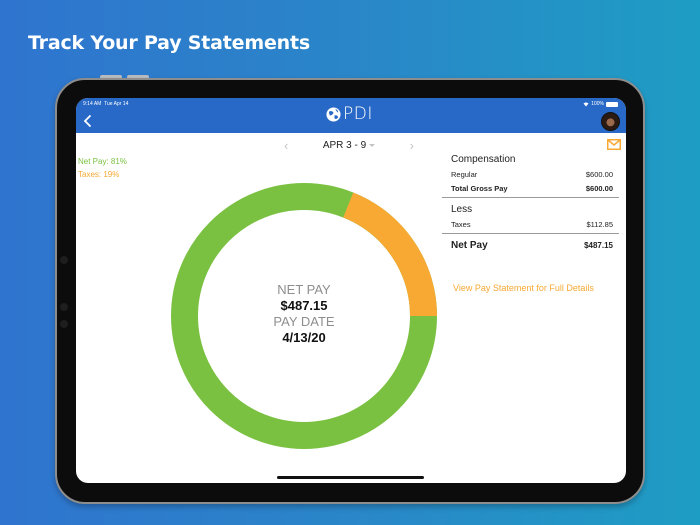 Image resolution: width=700 pixels, height=525 pixels. I want to click on volume-down-button, so click(138, 77).